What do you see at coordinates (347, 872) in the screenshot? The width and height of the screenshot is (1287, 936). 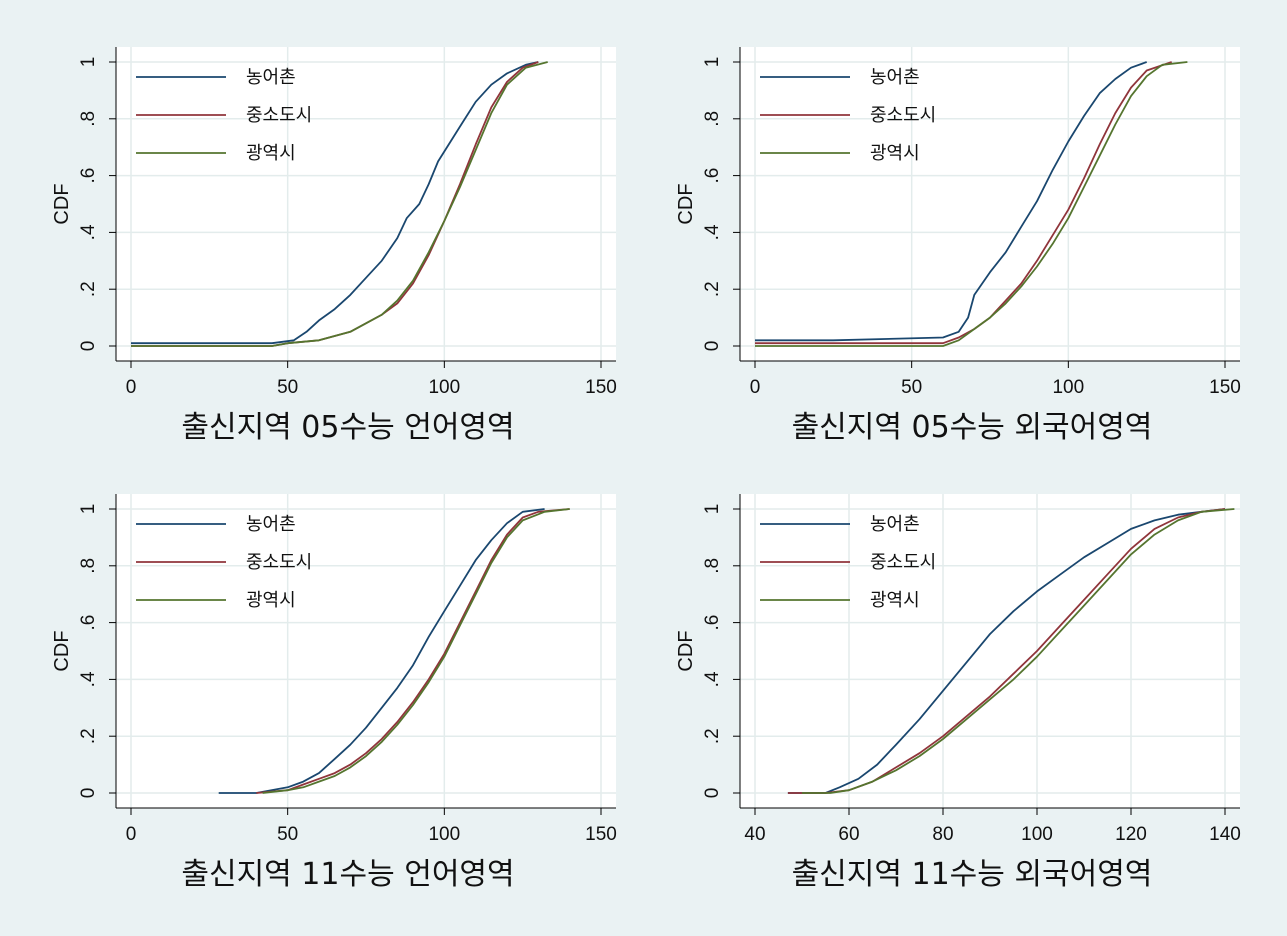 I see `x-axis-title: 출신지역 11수능 언어영역` at bounding box center [347, 872].